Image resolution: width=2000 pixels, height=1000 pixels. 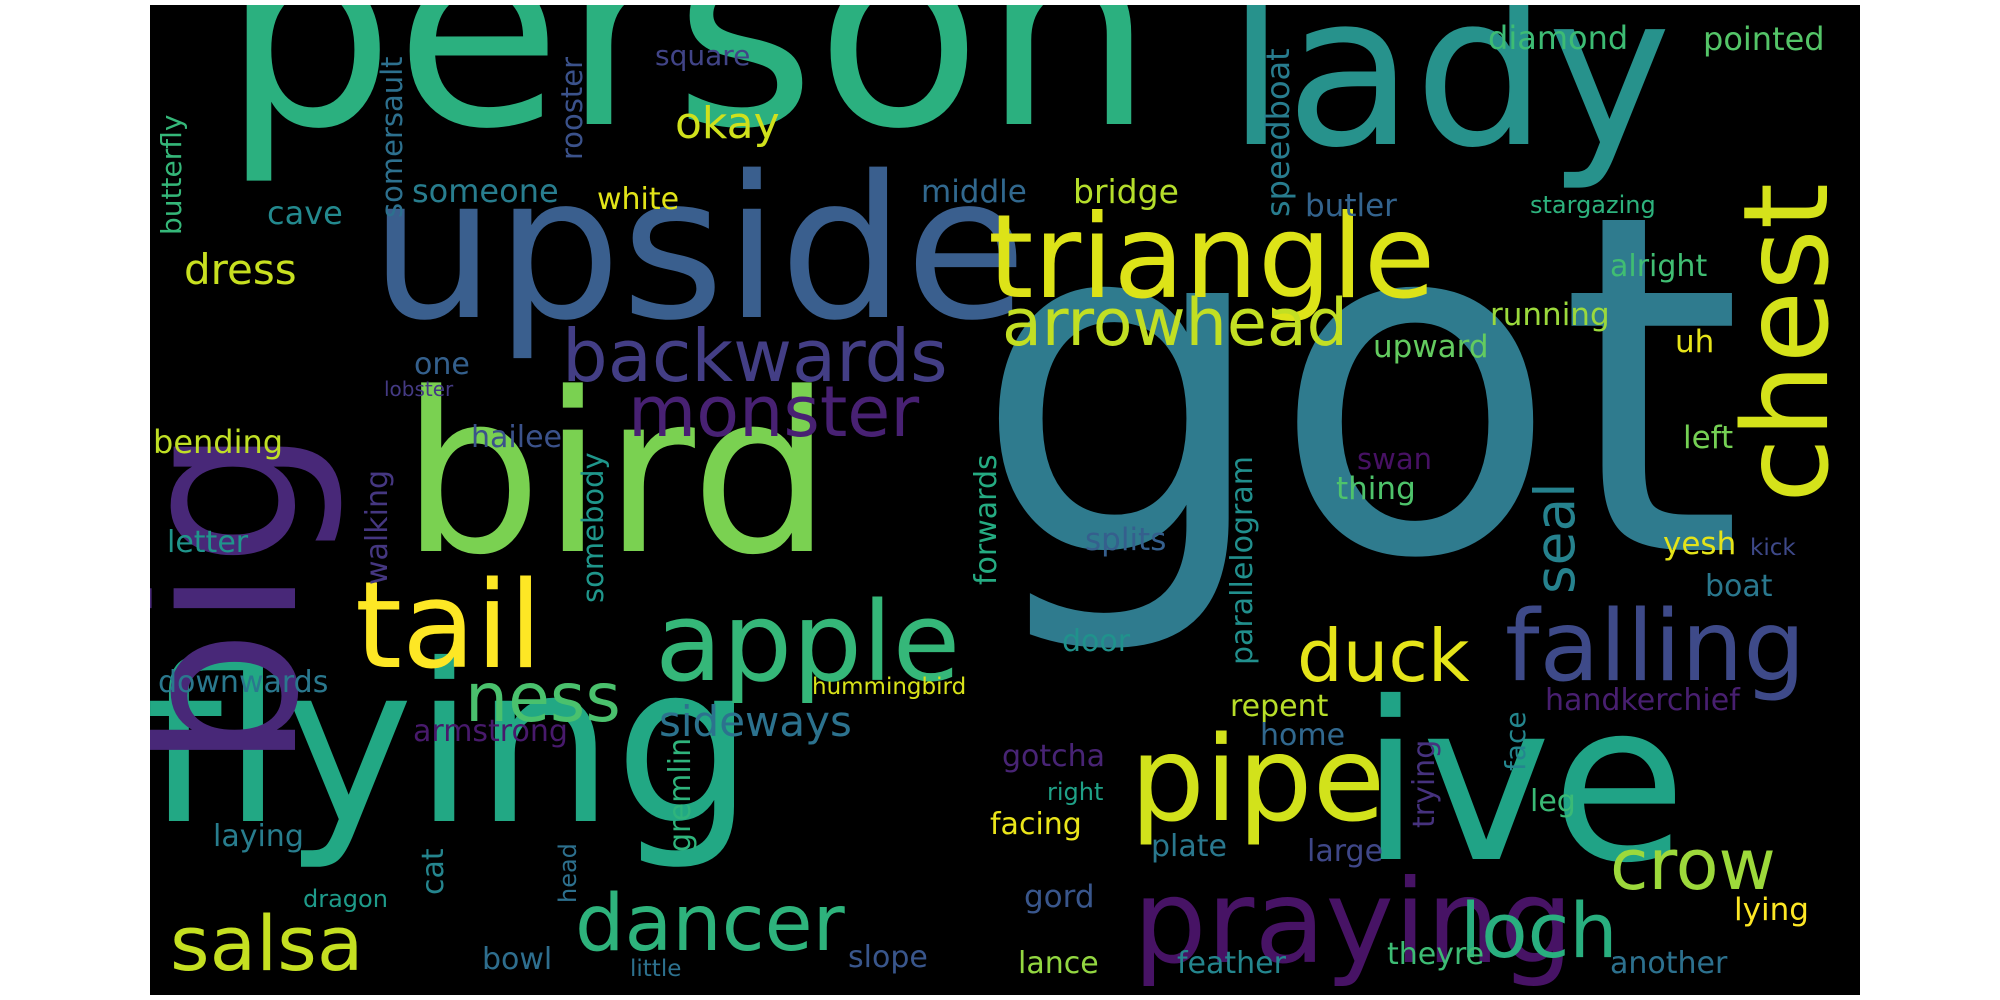 I want to click on word-swan: swan, so click(x=1394, y=459).